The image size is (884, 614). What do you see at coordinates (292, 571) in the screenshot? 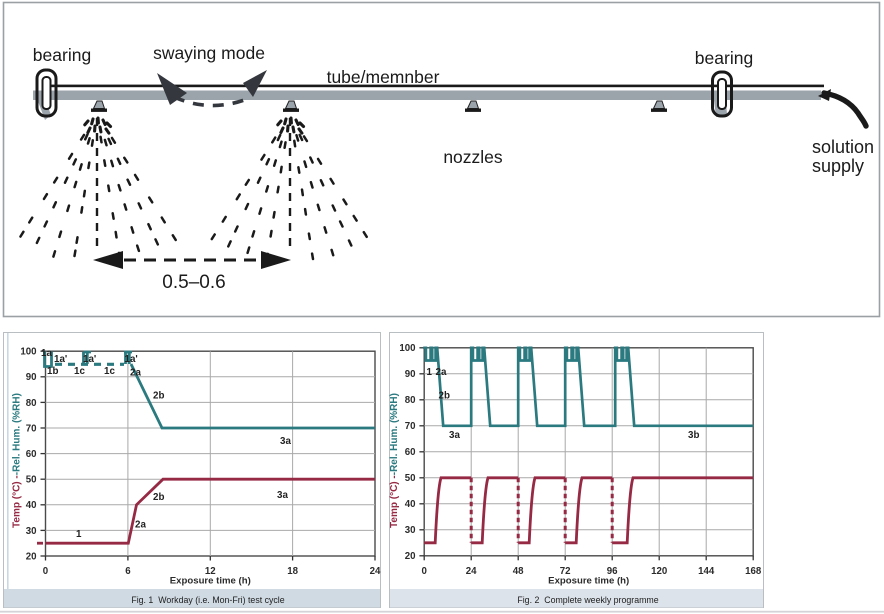
I see `svg-text: 18` at bounding box center [292, 571].